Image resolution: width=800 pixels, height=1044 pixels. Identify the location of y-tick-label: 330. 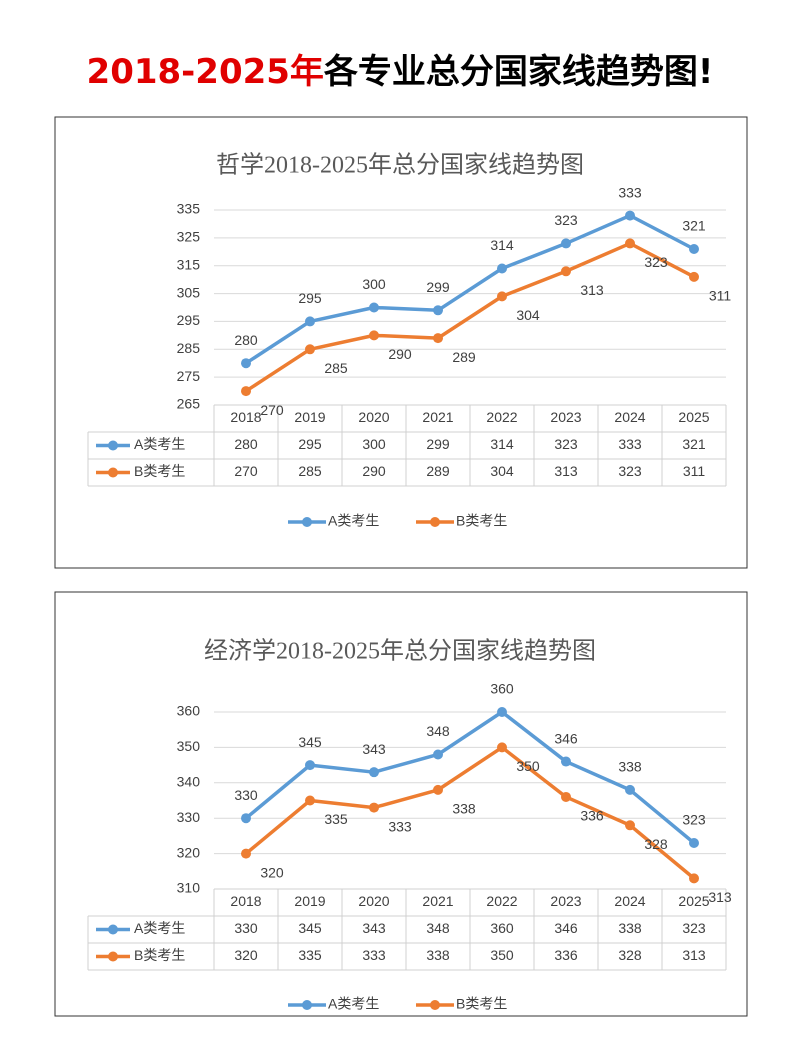
(189, 817).